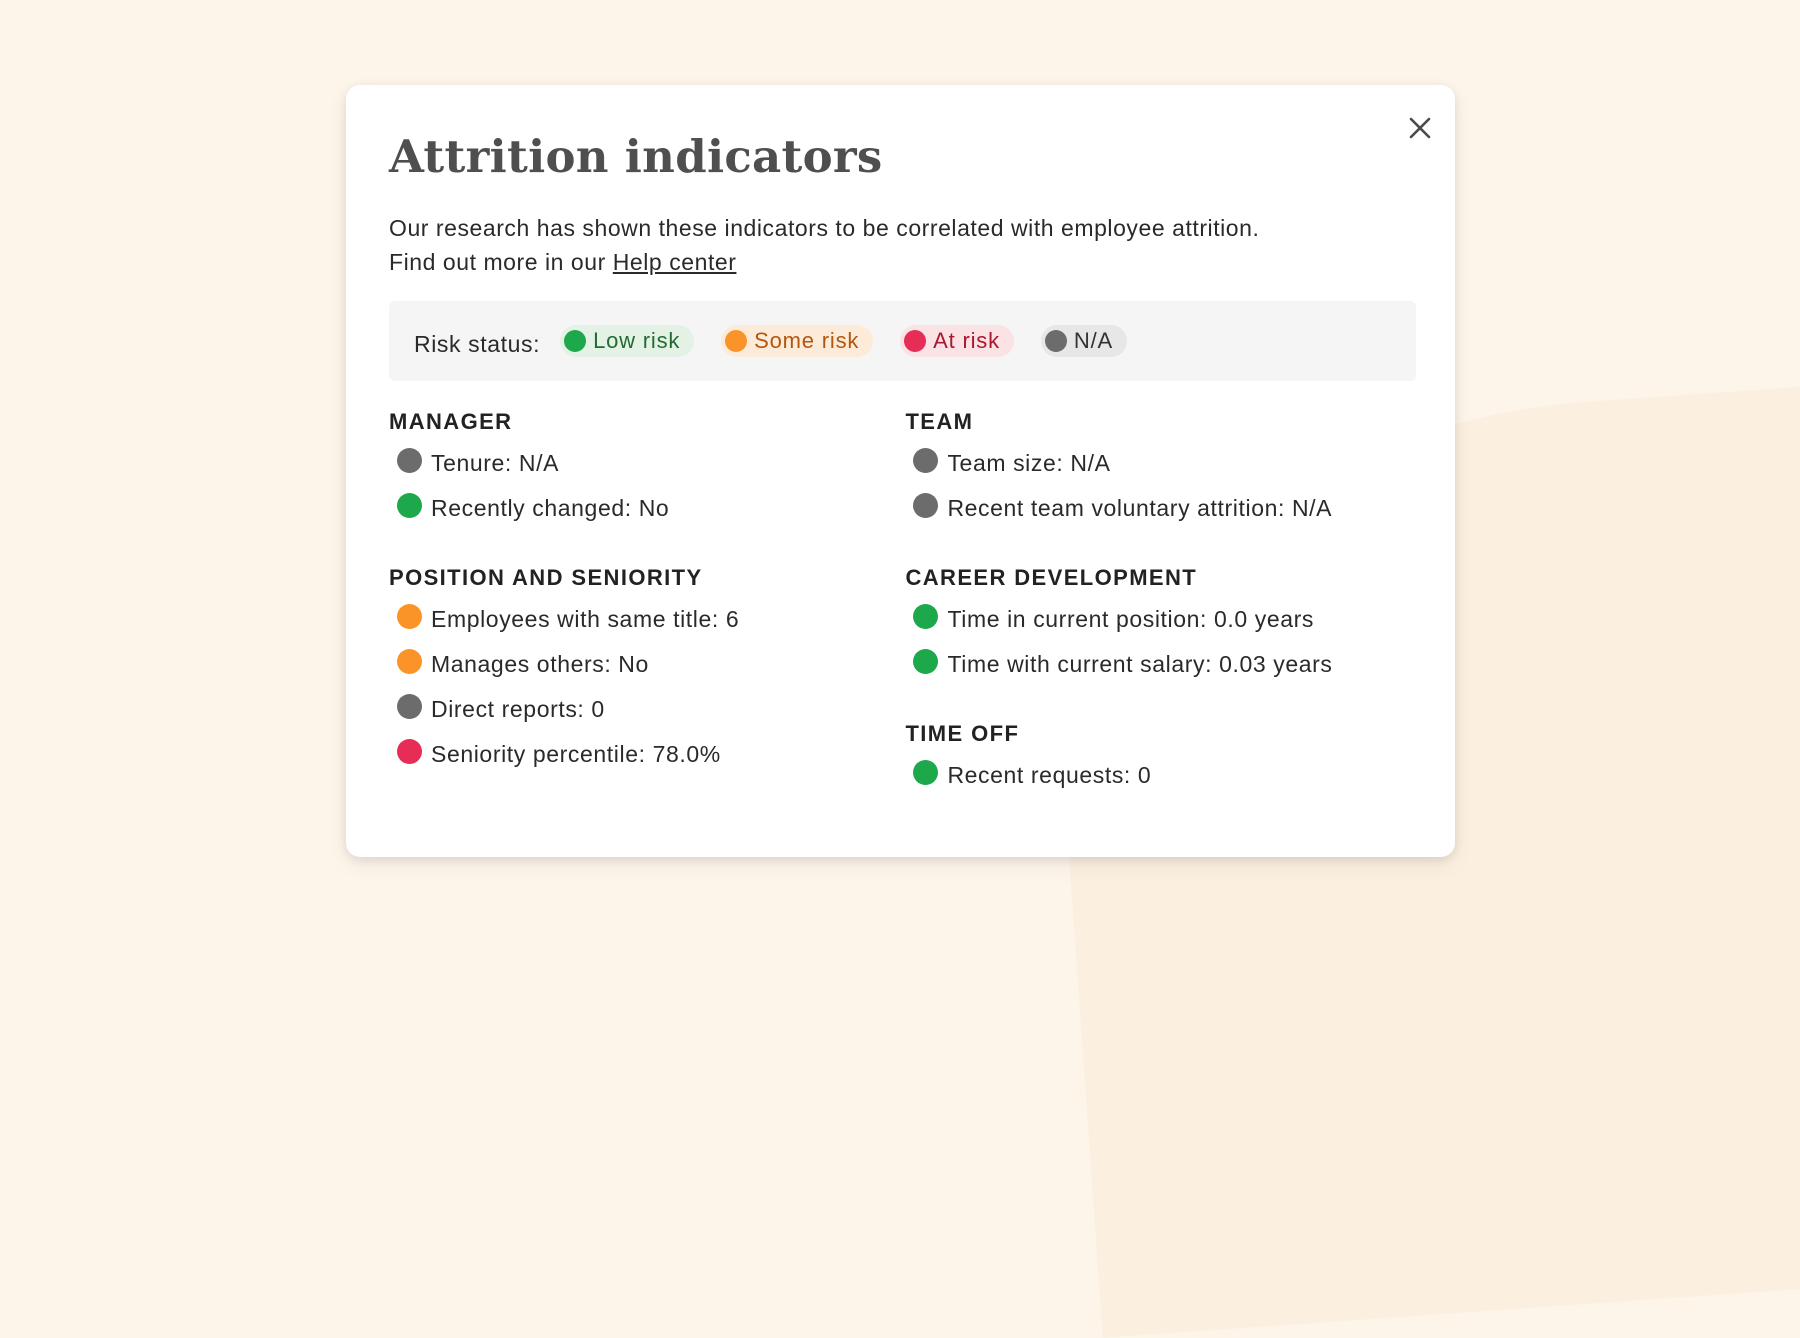  Describe the element at coordinates (647, 709) in the screenshot. I see `indicator-item: Direct reports: 0` at that location.